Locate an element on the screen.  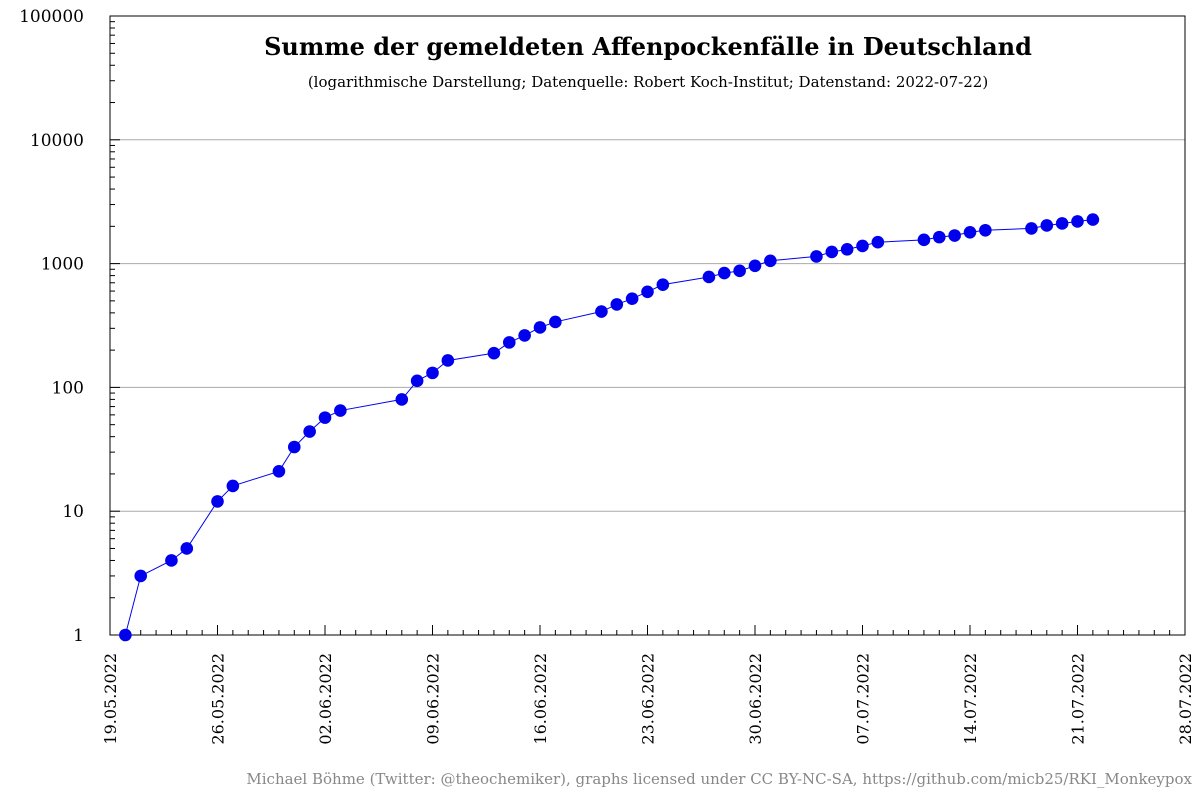
y-axis-labels: 1 10 100 1000 10000 100000 is located at coordinates (51, 326).